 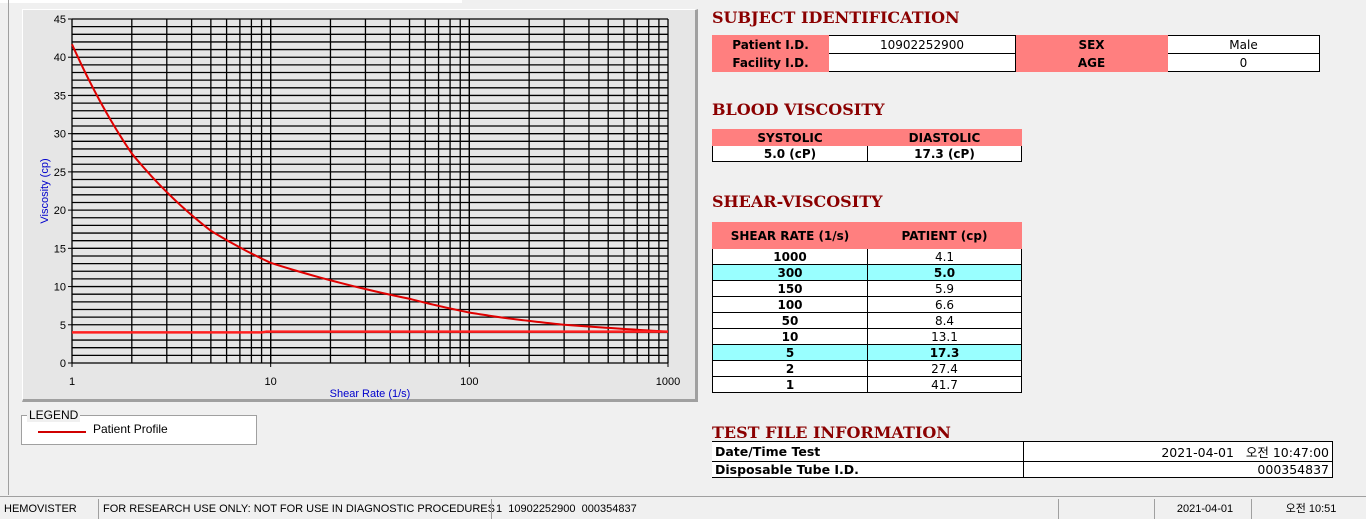 I want to click on x-axis-label: Shear Rate (1/s), so click(x=370, y=394).